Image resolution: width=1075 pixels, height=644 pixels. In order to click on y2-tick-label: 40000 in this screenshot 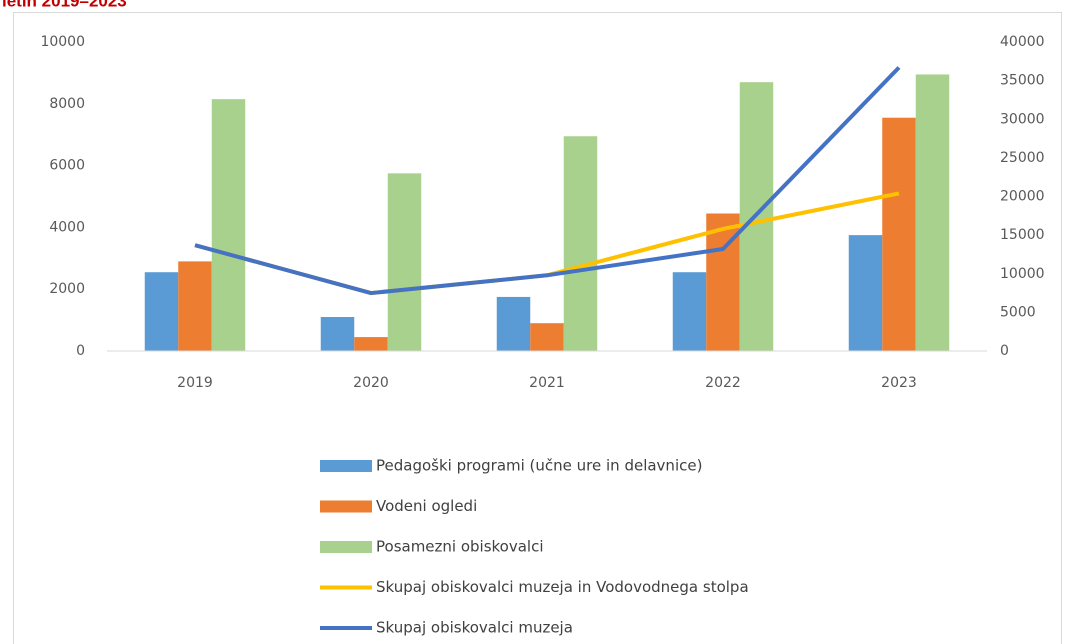, I will do `click(1022, 42)`.